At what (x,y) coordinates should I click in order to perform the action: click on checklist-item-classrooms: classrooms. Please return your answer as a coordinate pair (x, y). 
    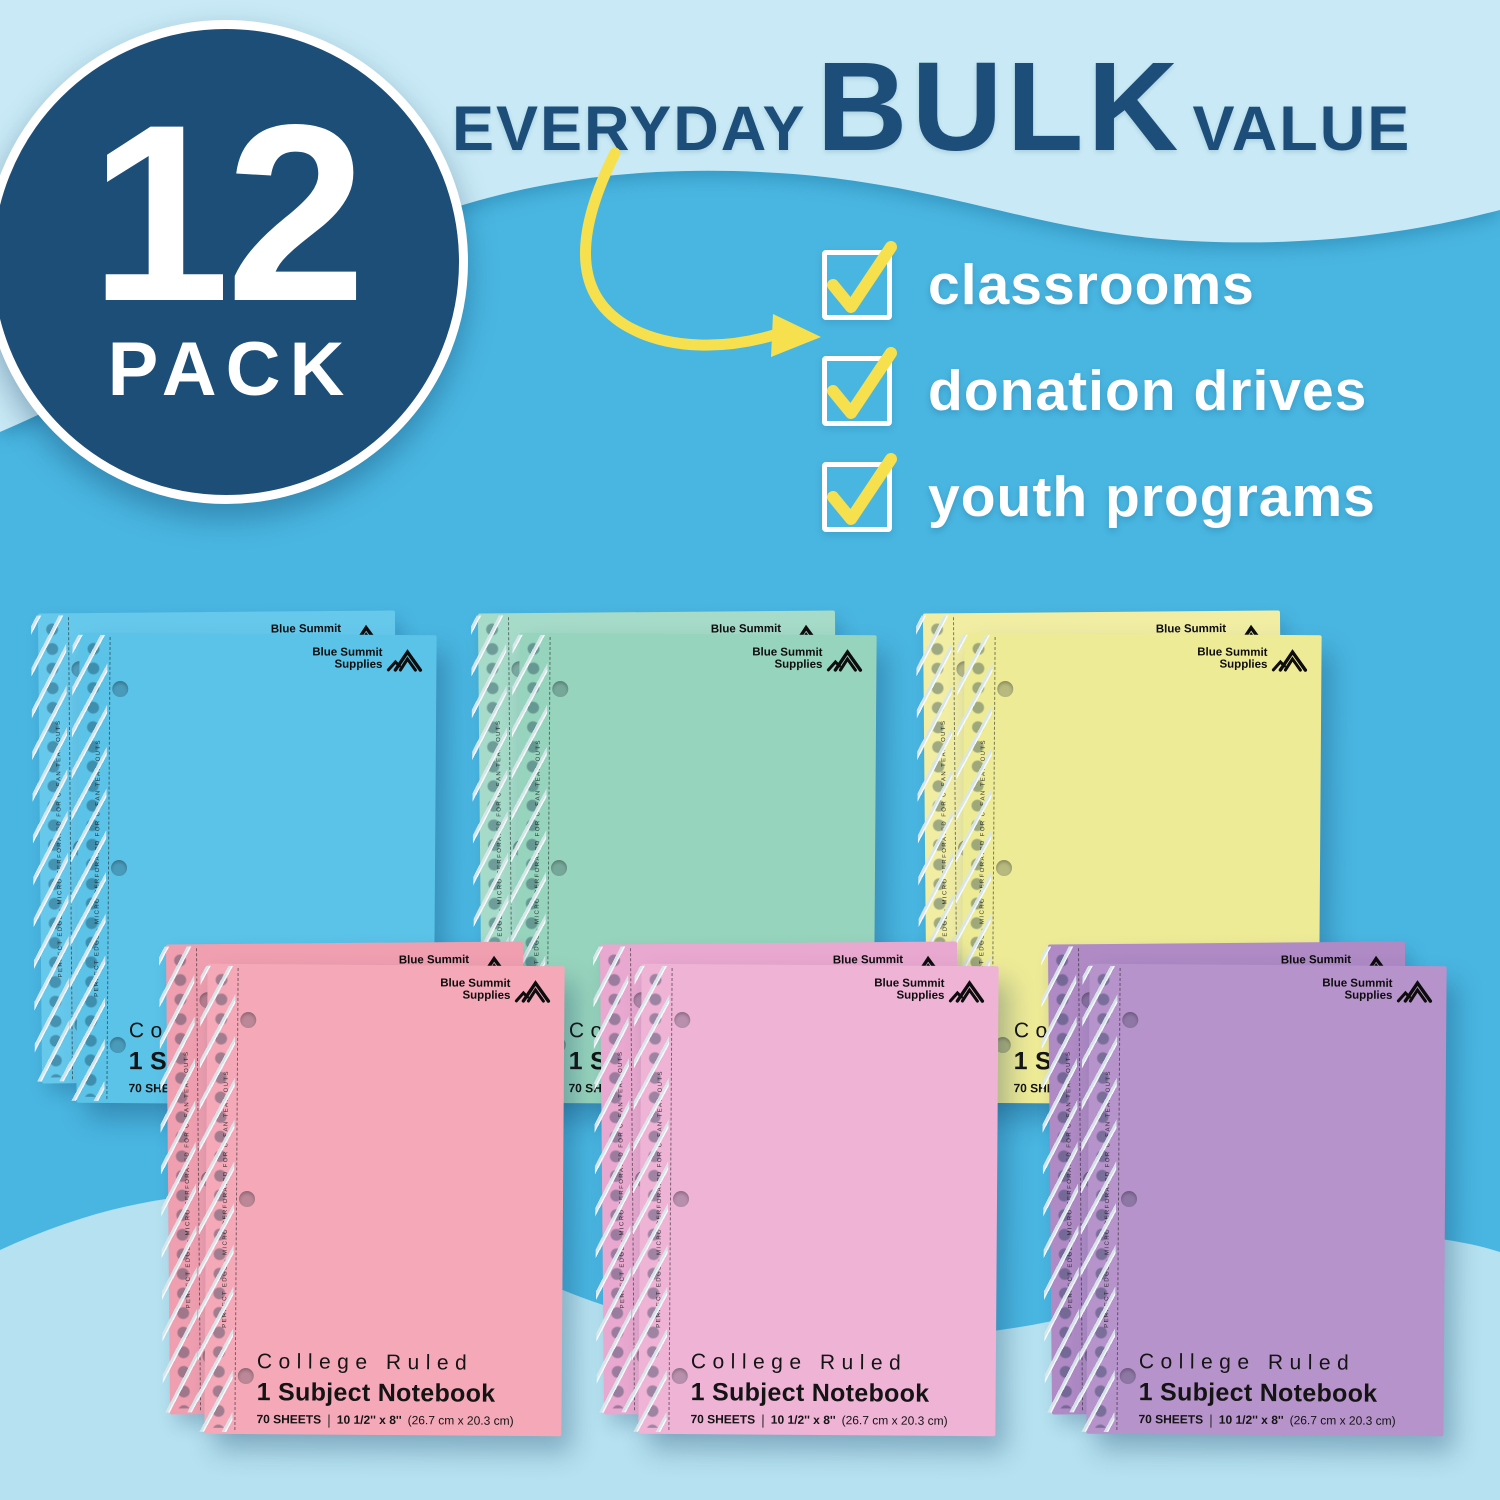
    Looking at the image, I should click on (1099, 280).